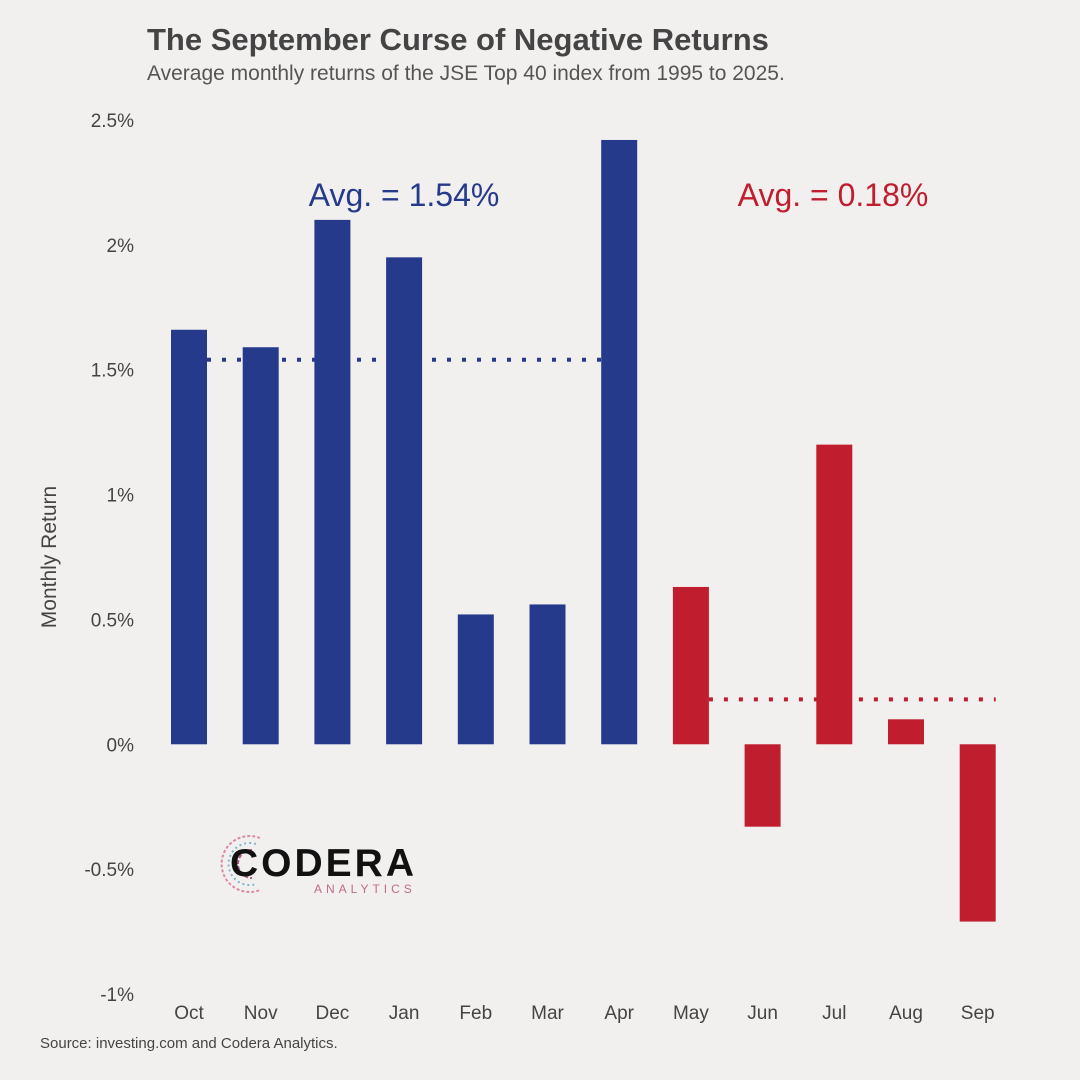 The image size is (1080, 1080). I want to click on bar-apr, so click(619, 442).